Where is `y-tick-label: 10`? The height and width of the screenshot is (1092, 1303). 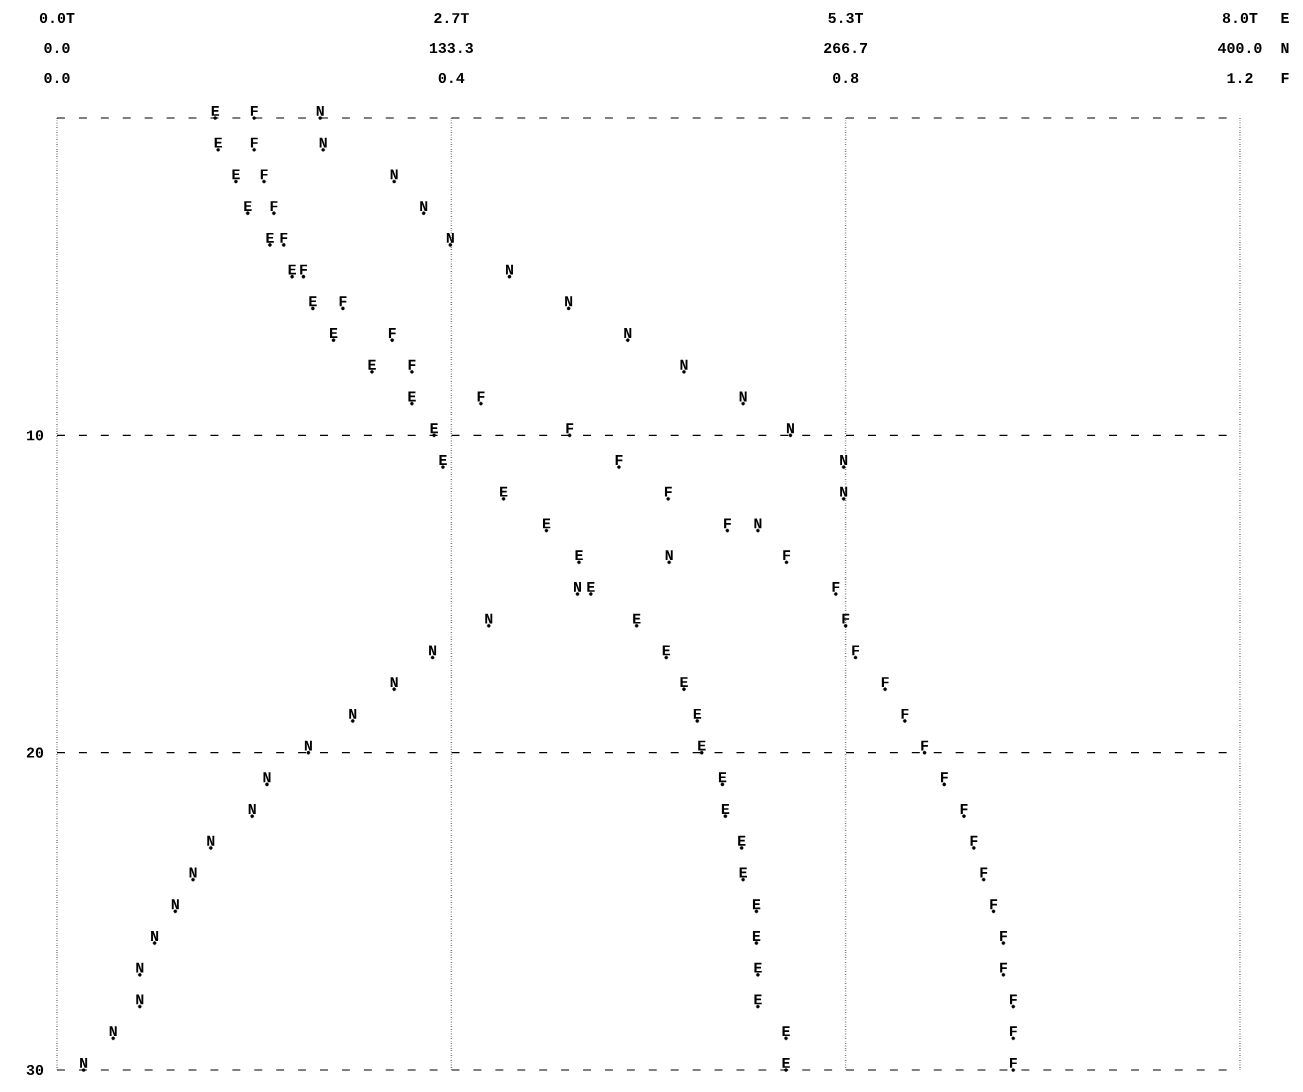
y-tick-label: 10 is located at coordinates (35, 435).